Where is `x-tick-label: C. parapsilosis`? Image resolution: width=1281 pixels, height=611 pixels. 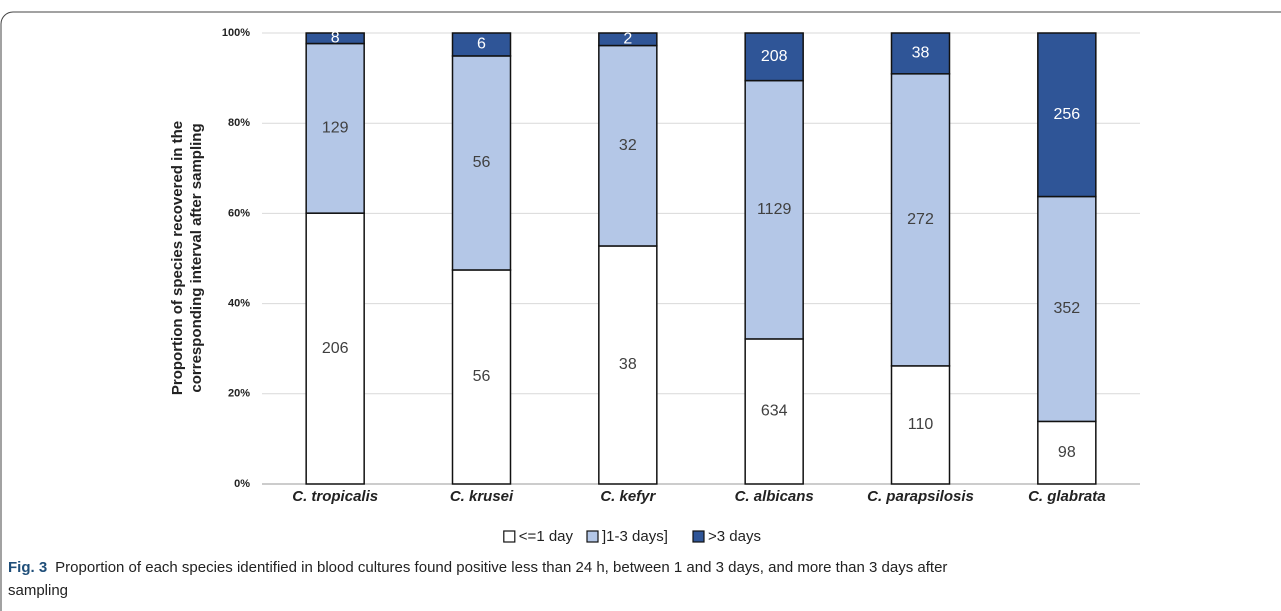
x-tick-label: C. parapsilosis is located at coordinates (920, 496).